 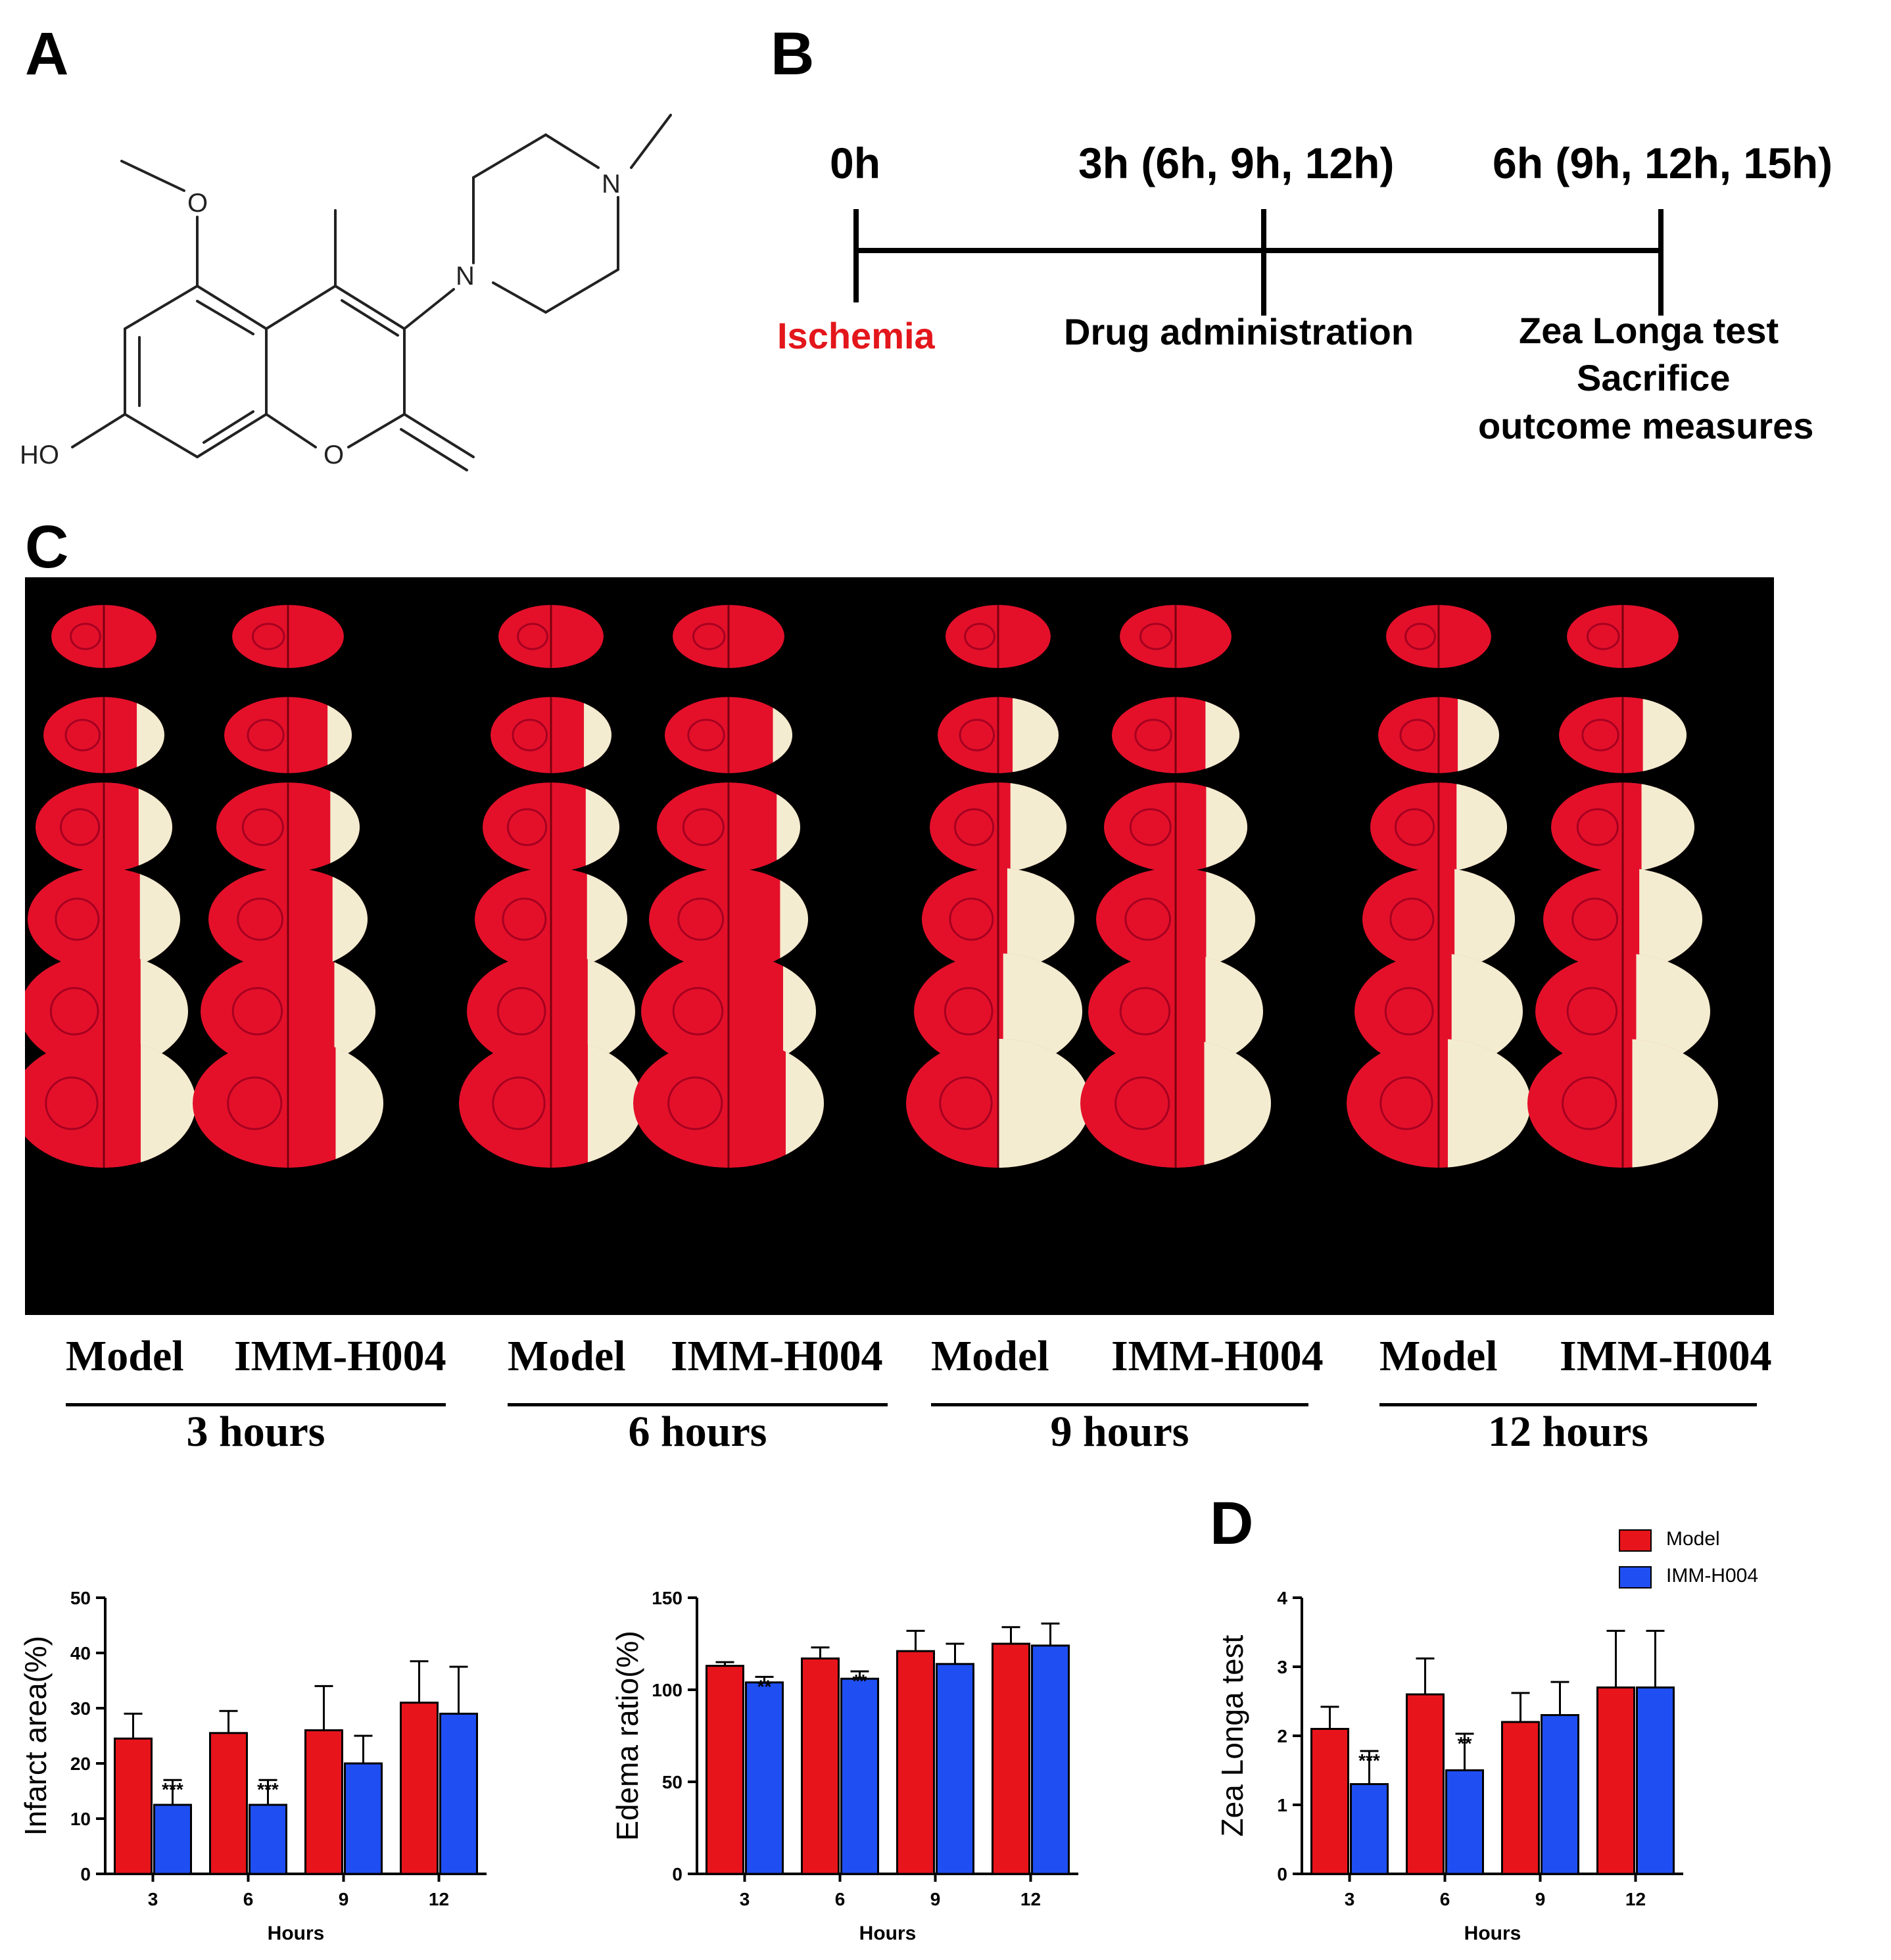 I want to click on event-drug-administration: Drug administration, so click(x=1239, y=331).